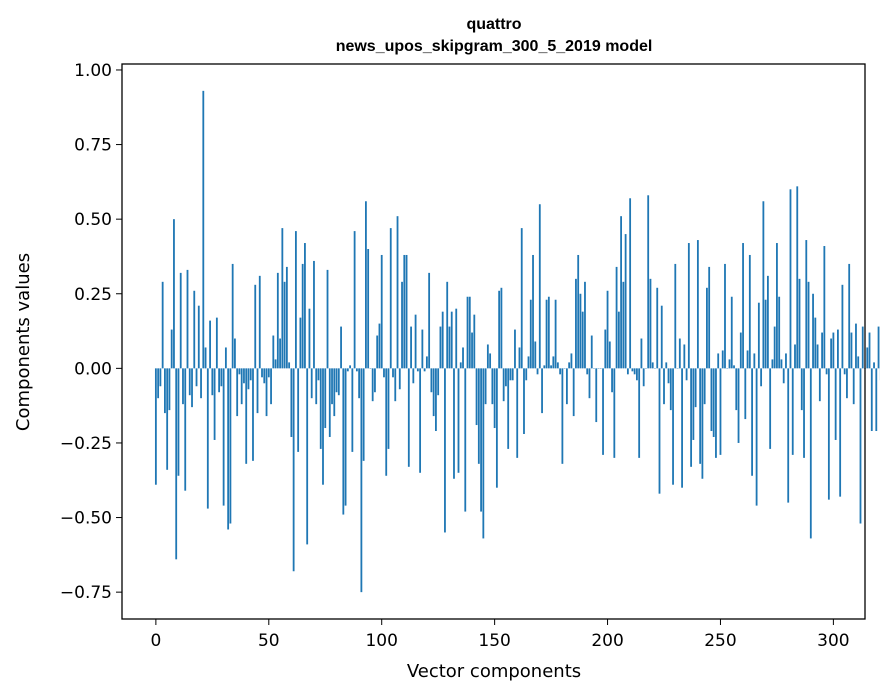 Image resolution: width=880 pixels, height=696 pixels. Describe the element at coordinates (493, 24) in the screenshot. I see `chart-title: quattro` at that location.